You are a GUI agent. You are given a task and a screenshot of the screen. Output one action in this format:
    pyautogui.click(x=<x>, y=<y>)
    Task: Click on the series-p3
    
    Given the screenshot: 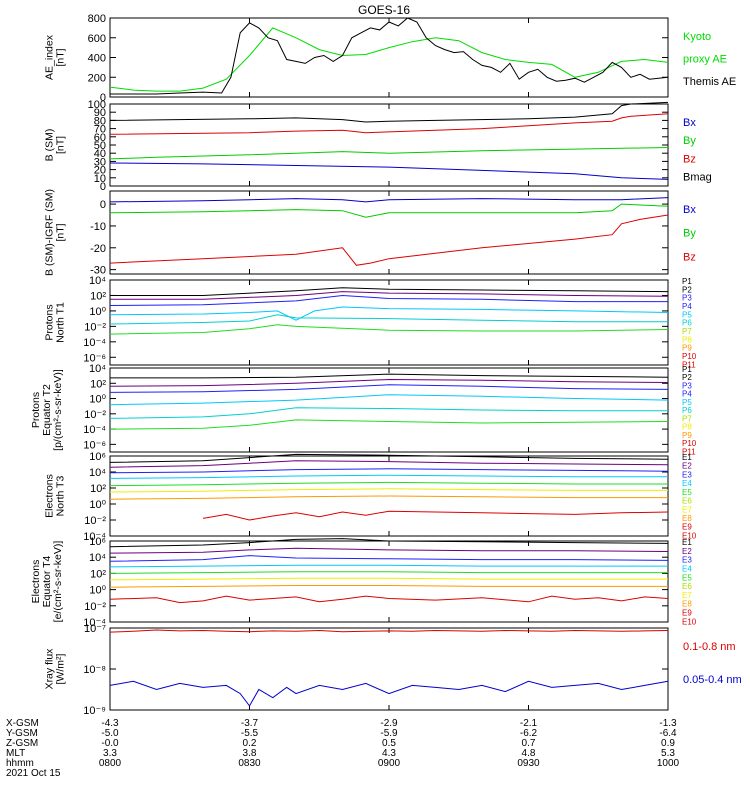 What is the action you would take?
    pyautogui.click(x=389, y=388)
    